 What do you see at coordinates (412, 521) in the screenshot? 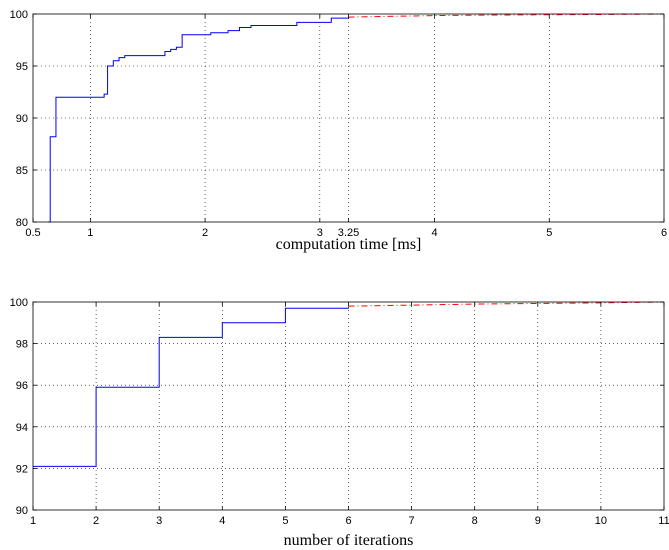
I see `x-tick-label: 7` at bounding box center [412, 521].